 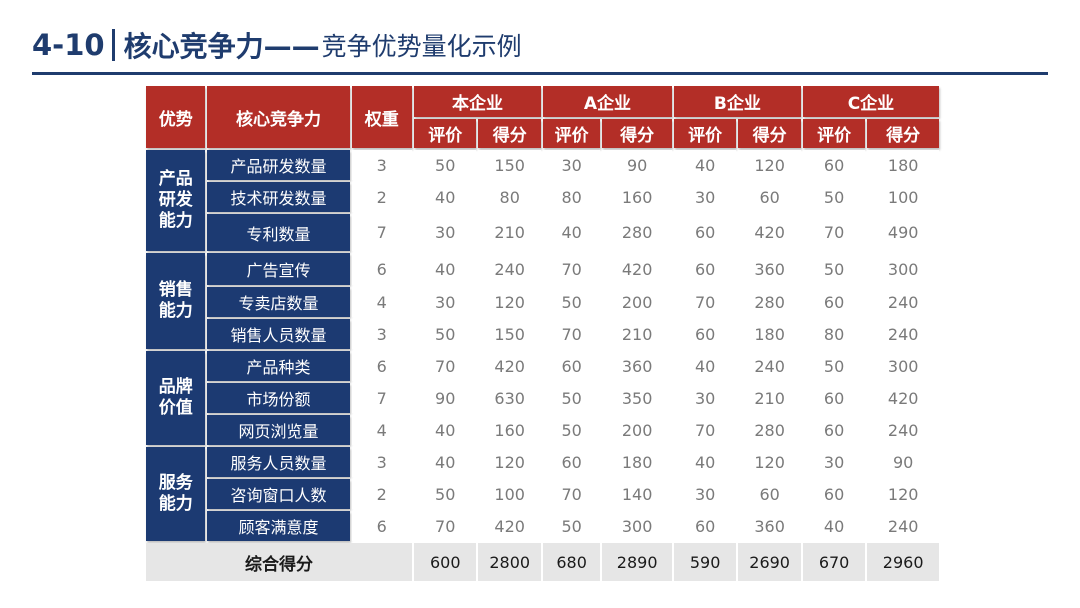 I want to click on table-row: 销售人员数量 3 50 150 70 210 60 180 80 240, so click(x=542, y=334).